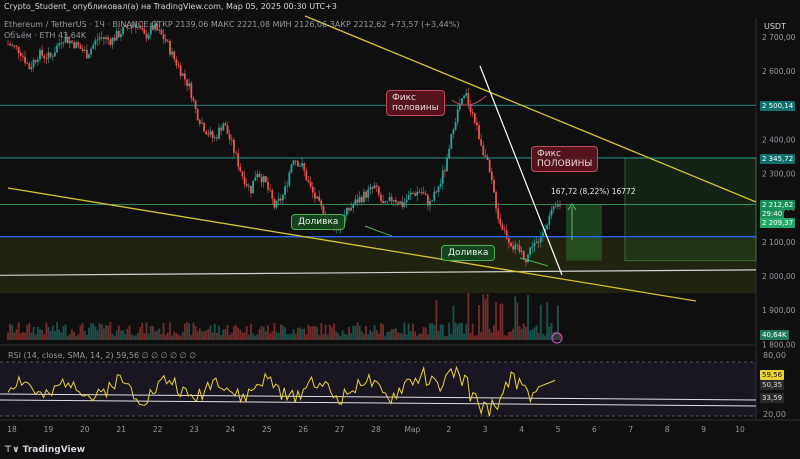  Describe the element at coordinates (772, 385) in the screenshot. I see `rsi-ma-tag: 50,35` at that location.